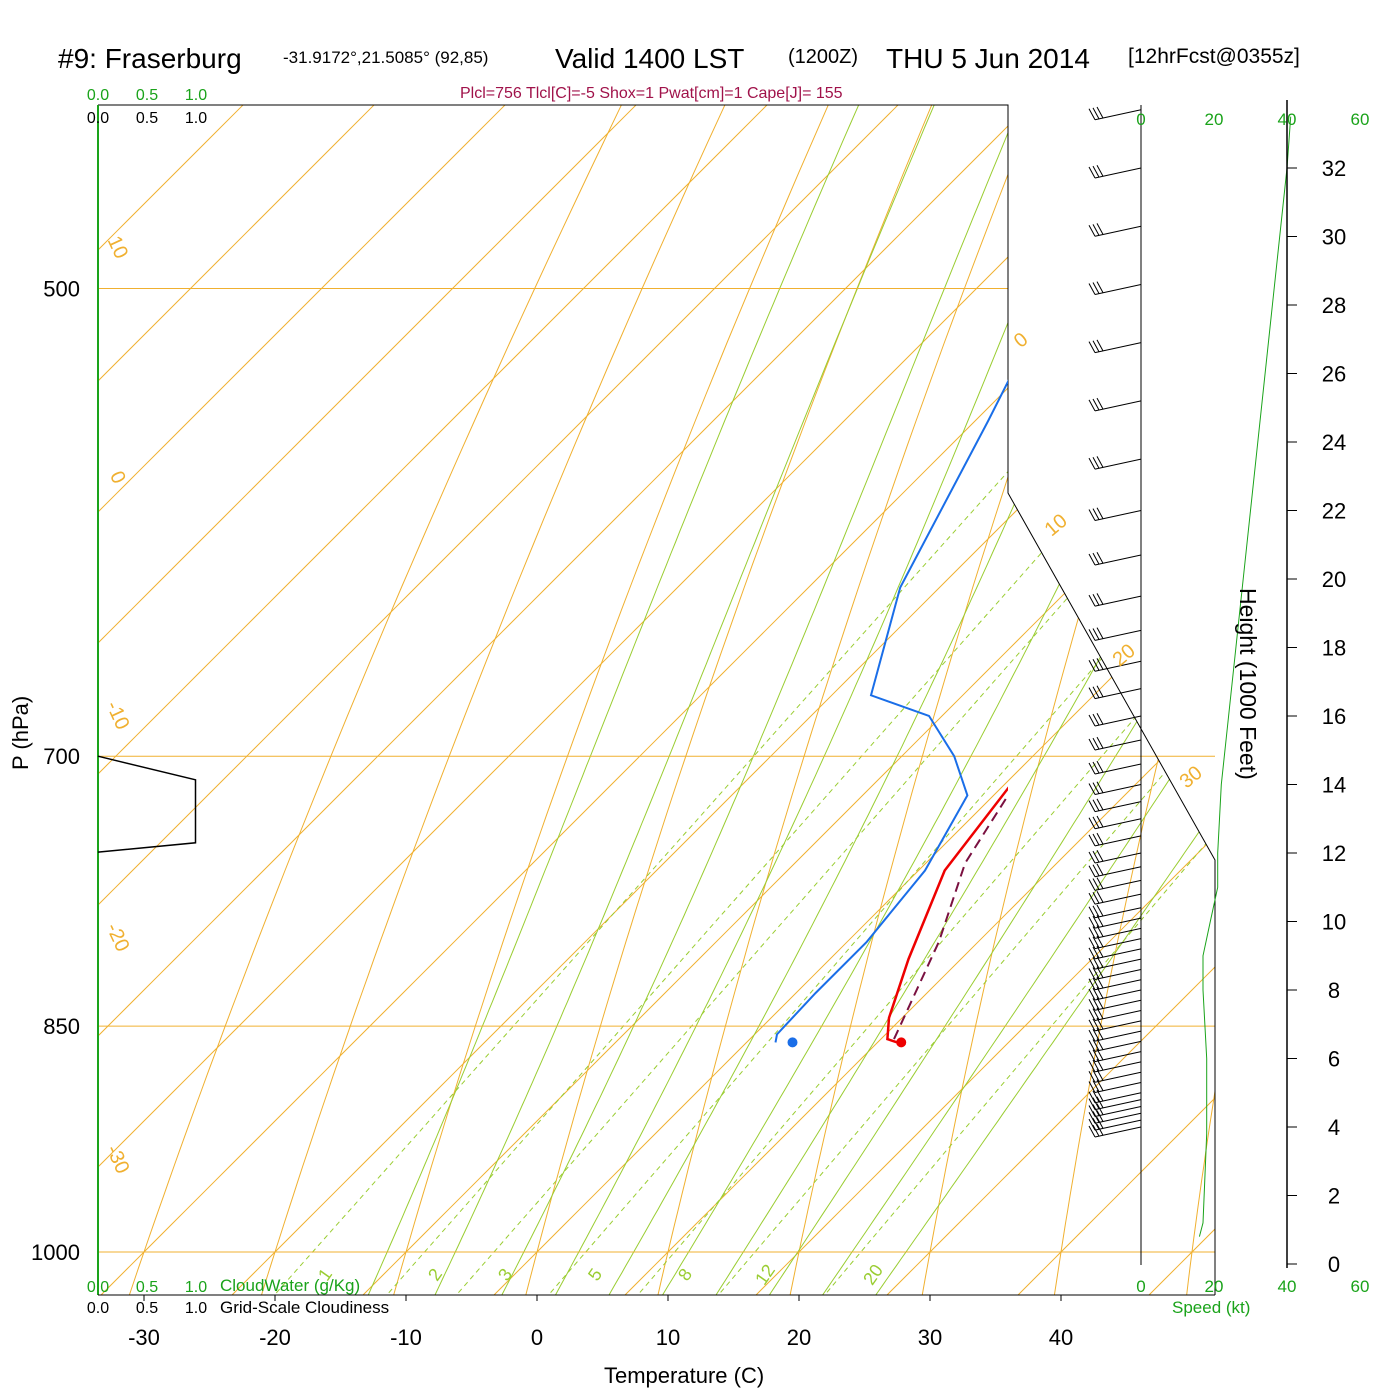 Image resolution: width=1400 pixels, height=1400 pixels. What do you see at coordinates (55, 1252) in the screenshot?
I see `pressure-tick-label: 1000` at bounding box center [55, 1252].